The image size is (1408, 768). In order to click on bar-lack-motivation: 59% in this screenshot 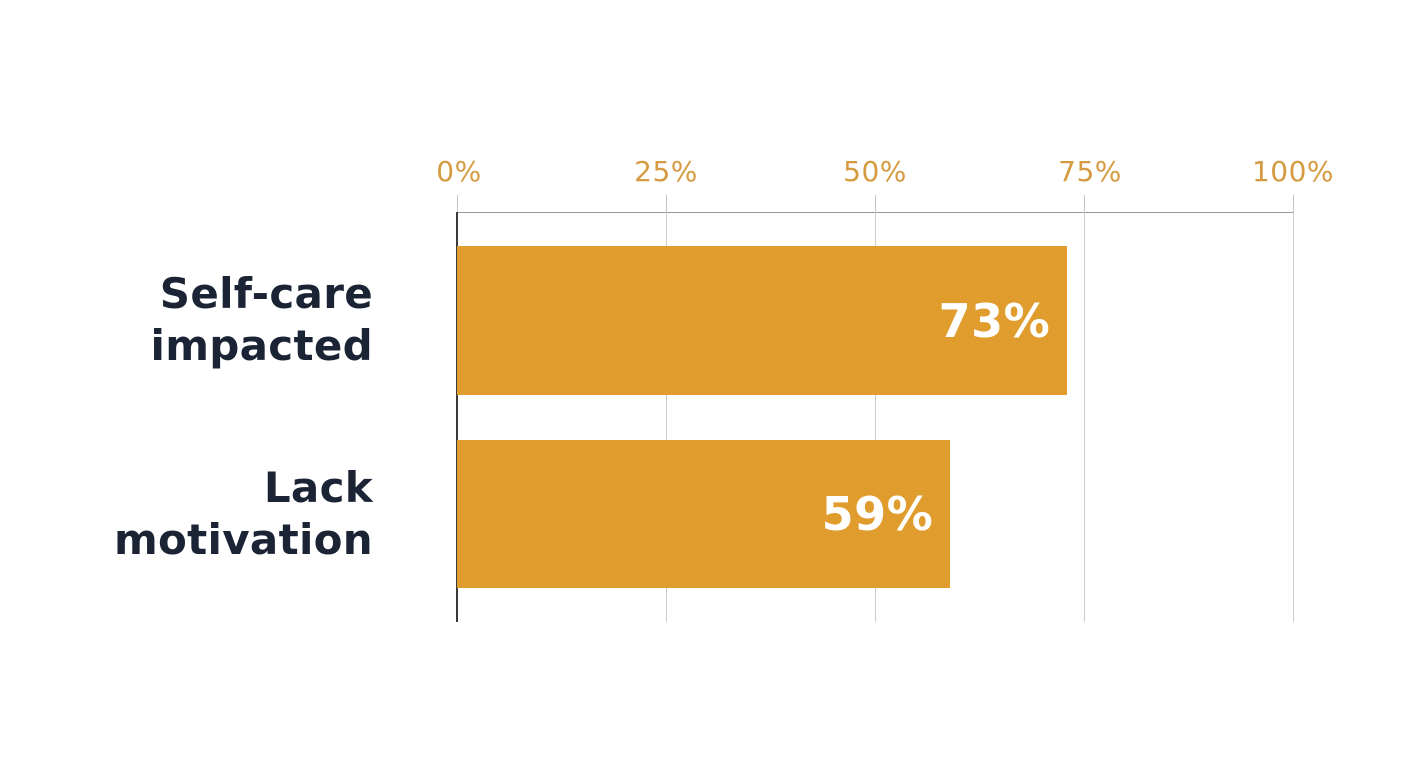, I will do `click(704, 514)`.